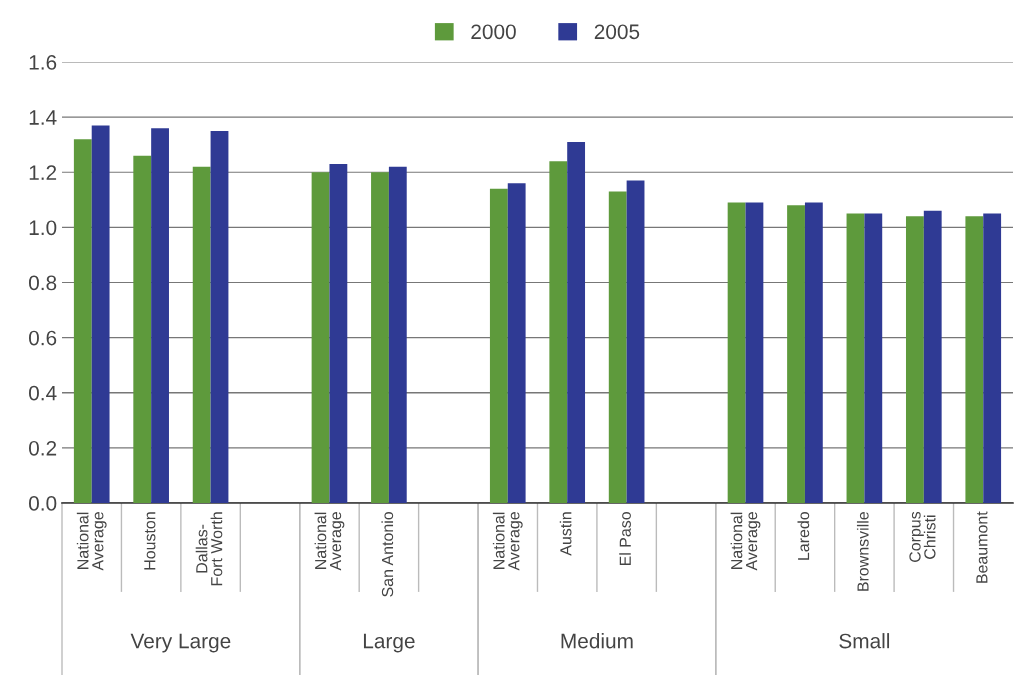 This screenshot has width=1015, height=675. What do you see at coordinates (42, 503) in the screenshot?
I see `y-tick-label: 0.0` at bounding box center [42, 503].